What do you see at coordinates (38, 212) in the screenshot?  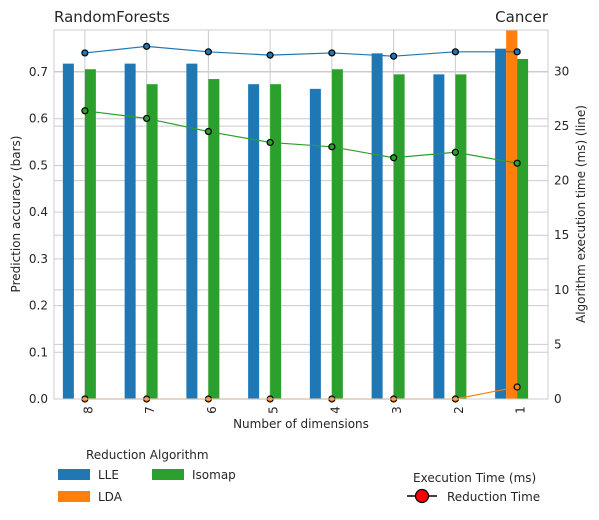 I see `y-left-tick-label: 0.4` at bounding box center [38, 212].